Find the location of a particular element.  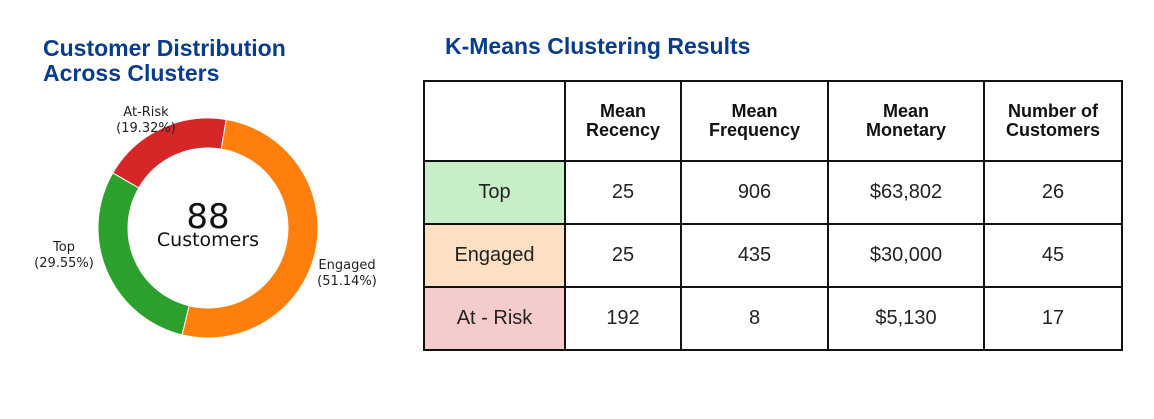

cell-frequency: 906 is located at coordinates (754, 192).